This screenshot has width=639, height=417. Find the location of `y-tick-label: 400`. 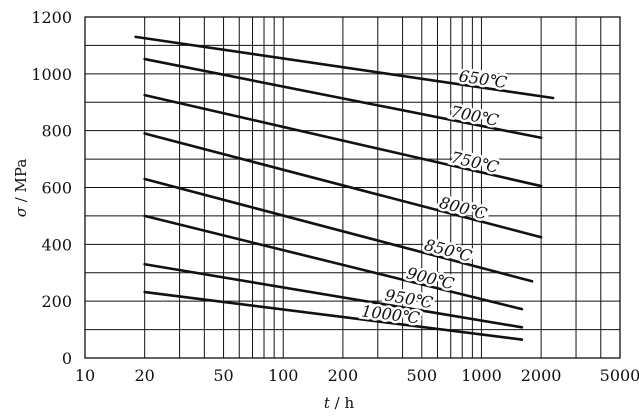

y-tick-label: 400 is located at coordinates (56, 244).